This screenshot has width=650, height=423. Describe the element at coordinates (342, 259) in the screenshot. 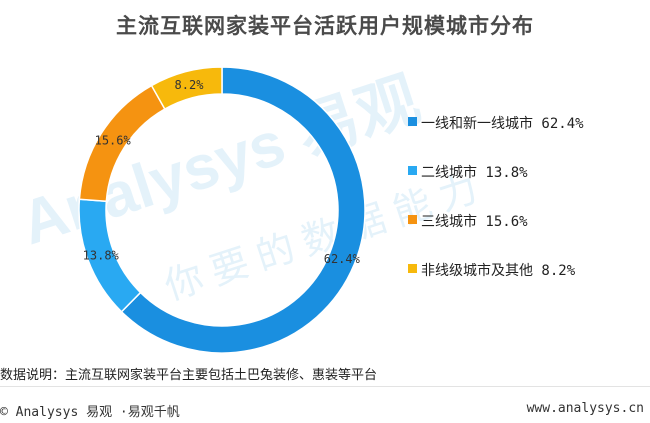

I see `slice-value-label: 62.4%` at that location.